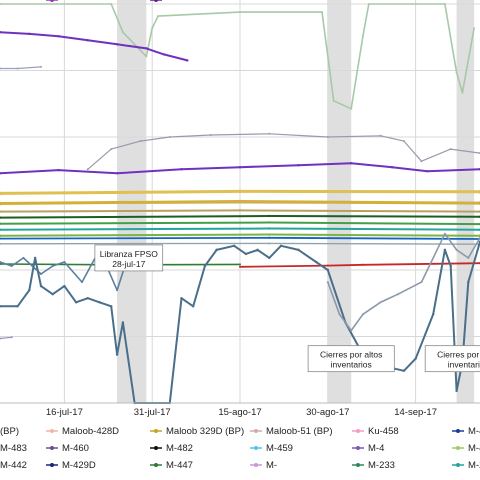  I want to click on annotation-text: Libranza FPSO, so click(129, 254).